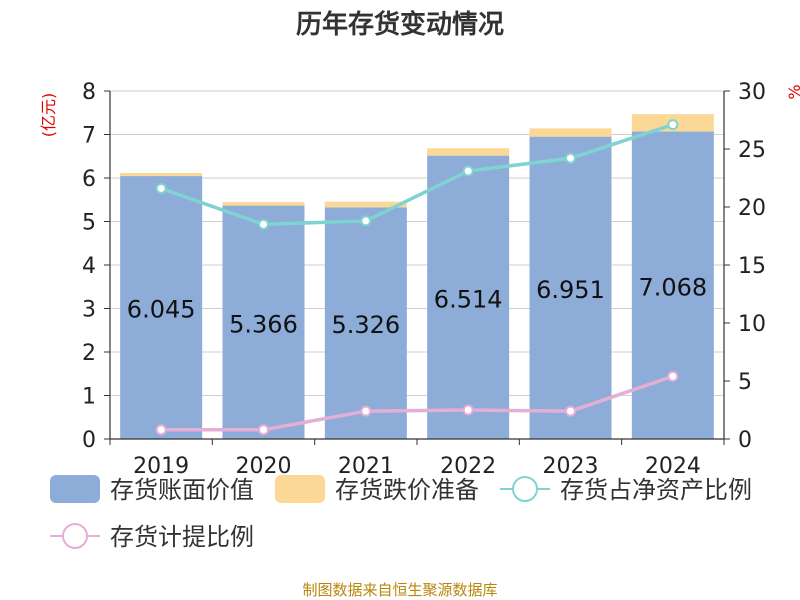 This screenshot has width=800, height=600. Describe the element at coordinates (89, 92) in the screenshot. I see `left-tick-label: 8` at that location.